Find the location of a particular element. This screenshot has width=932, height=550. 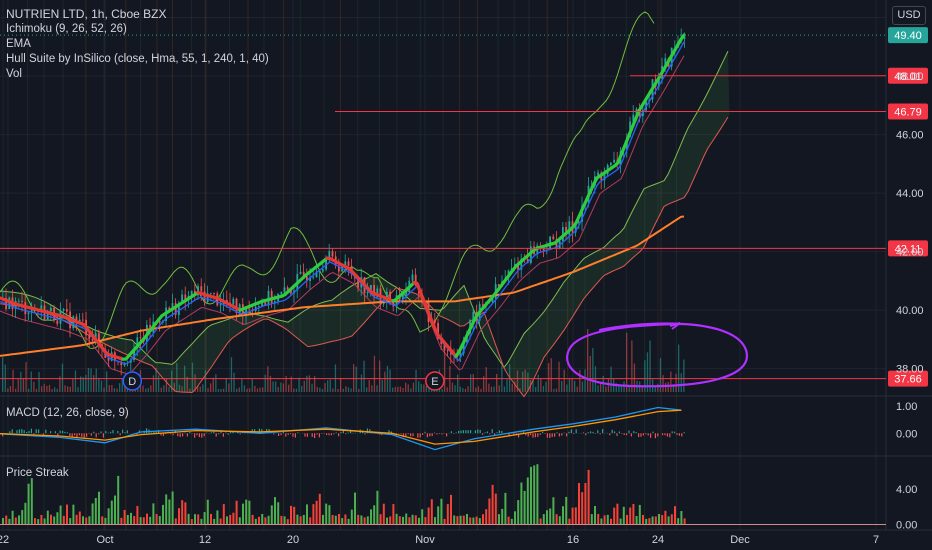

time-axis: 22 Oct 12 20 Nov 16 24 Dec 7 is located at coordinates (439, 540).